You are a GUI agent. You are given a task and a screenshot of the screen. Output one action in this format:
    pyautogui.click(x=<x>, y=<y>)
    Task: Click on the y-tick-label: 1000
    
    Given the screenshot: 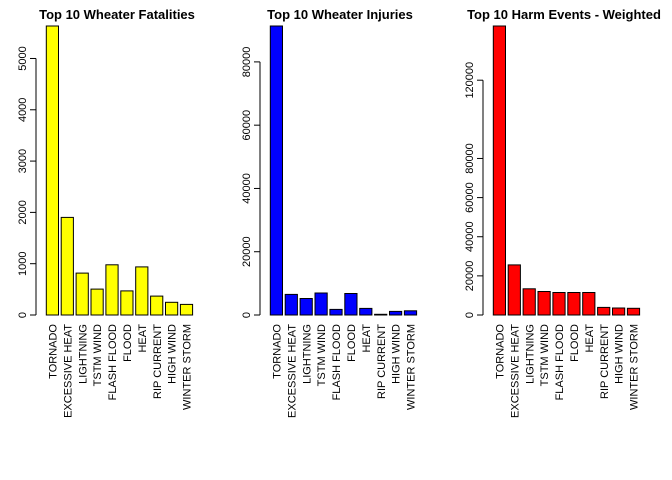 What is the action you would take?
    pyautogui.click(x=23, y=263)
    